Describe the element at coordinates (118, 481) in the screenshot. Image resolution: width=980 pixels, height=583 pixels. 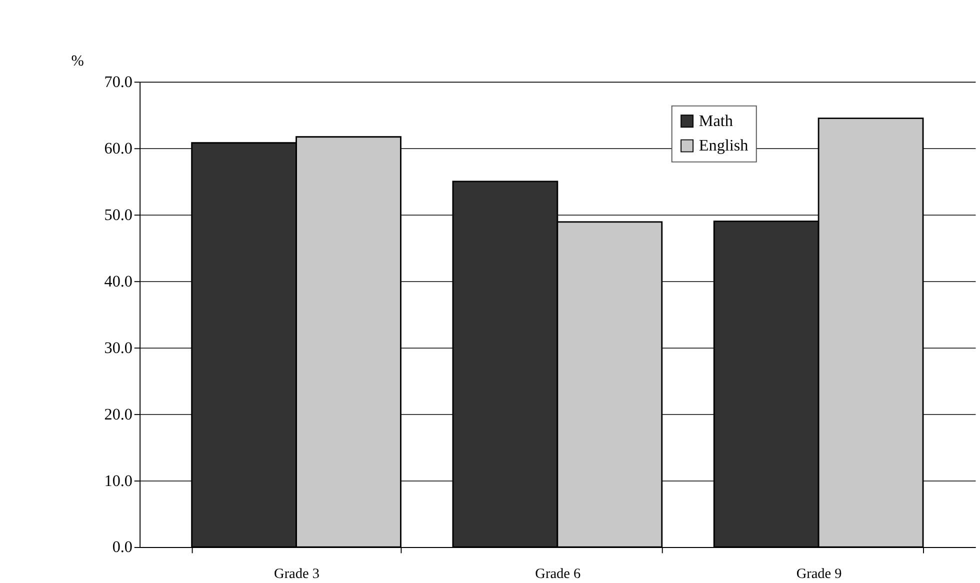
I see `y-tick-label: 10.0` at that location.